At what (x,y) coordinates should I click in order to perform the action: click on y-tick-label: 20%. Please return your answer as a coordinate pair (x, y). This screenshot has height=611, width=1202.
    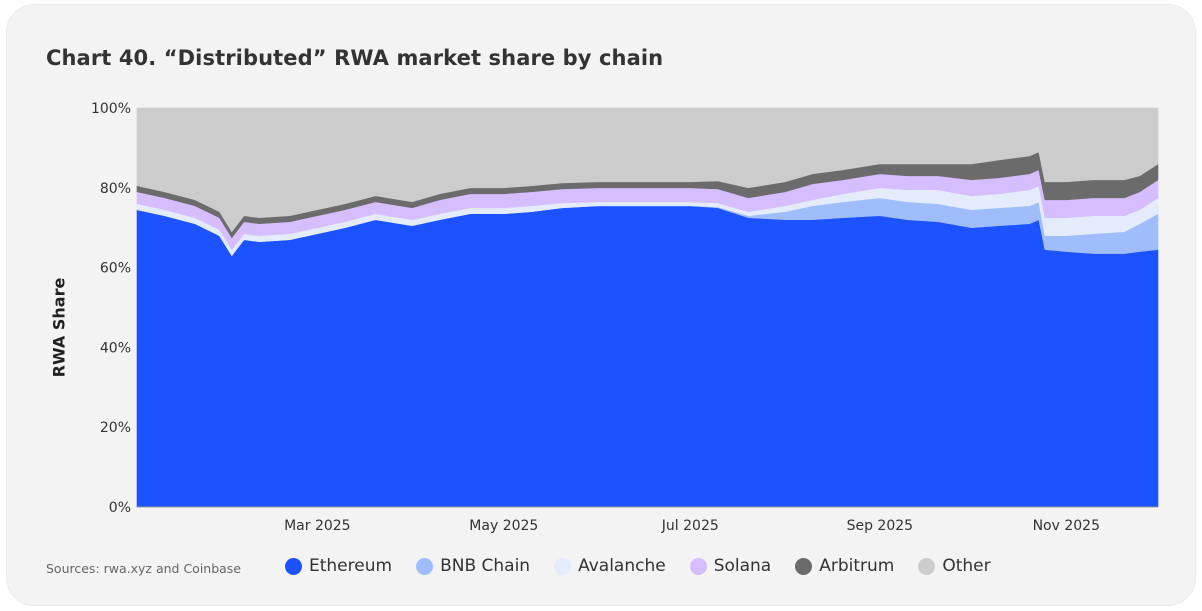
    Looking at the image, I should click on (115, 428).